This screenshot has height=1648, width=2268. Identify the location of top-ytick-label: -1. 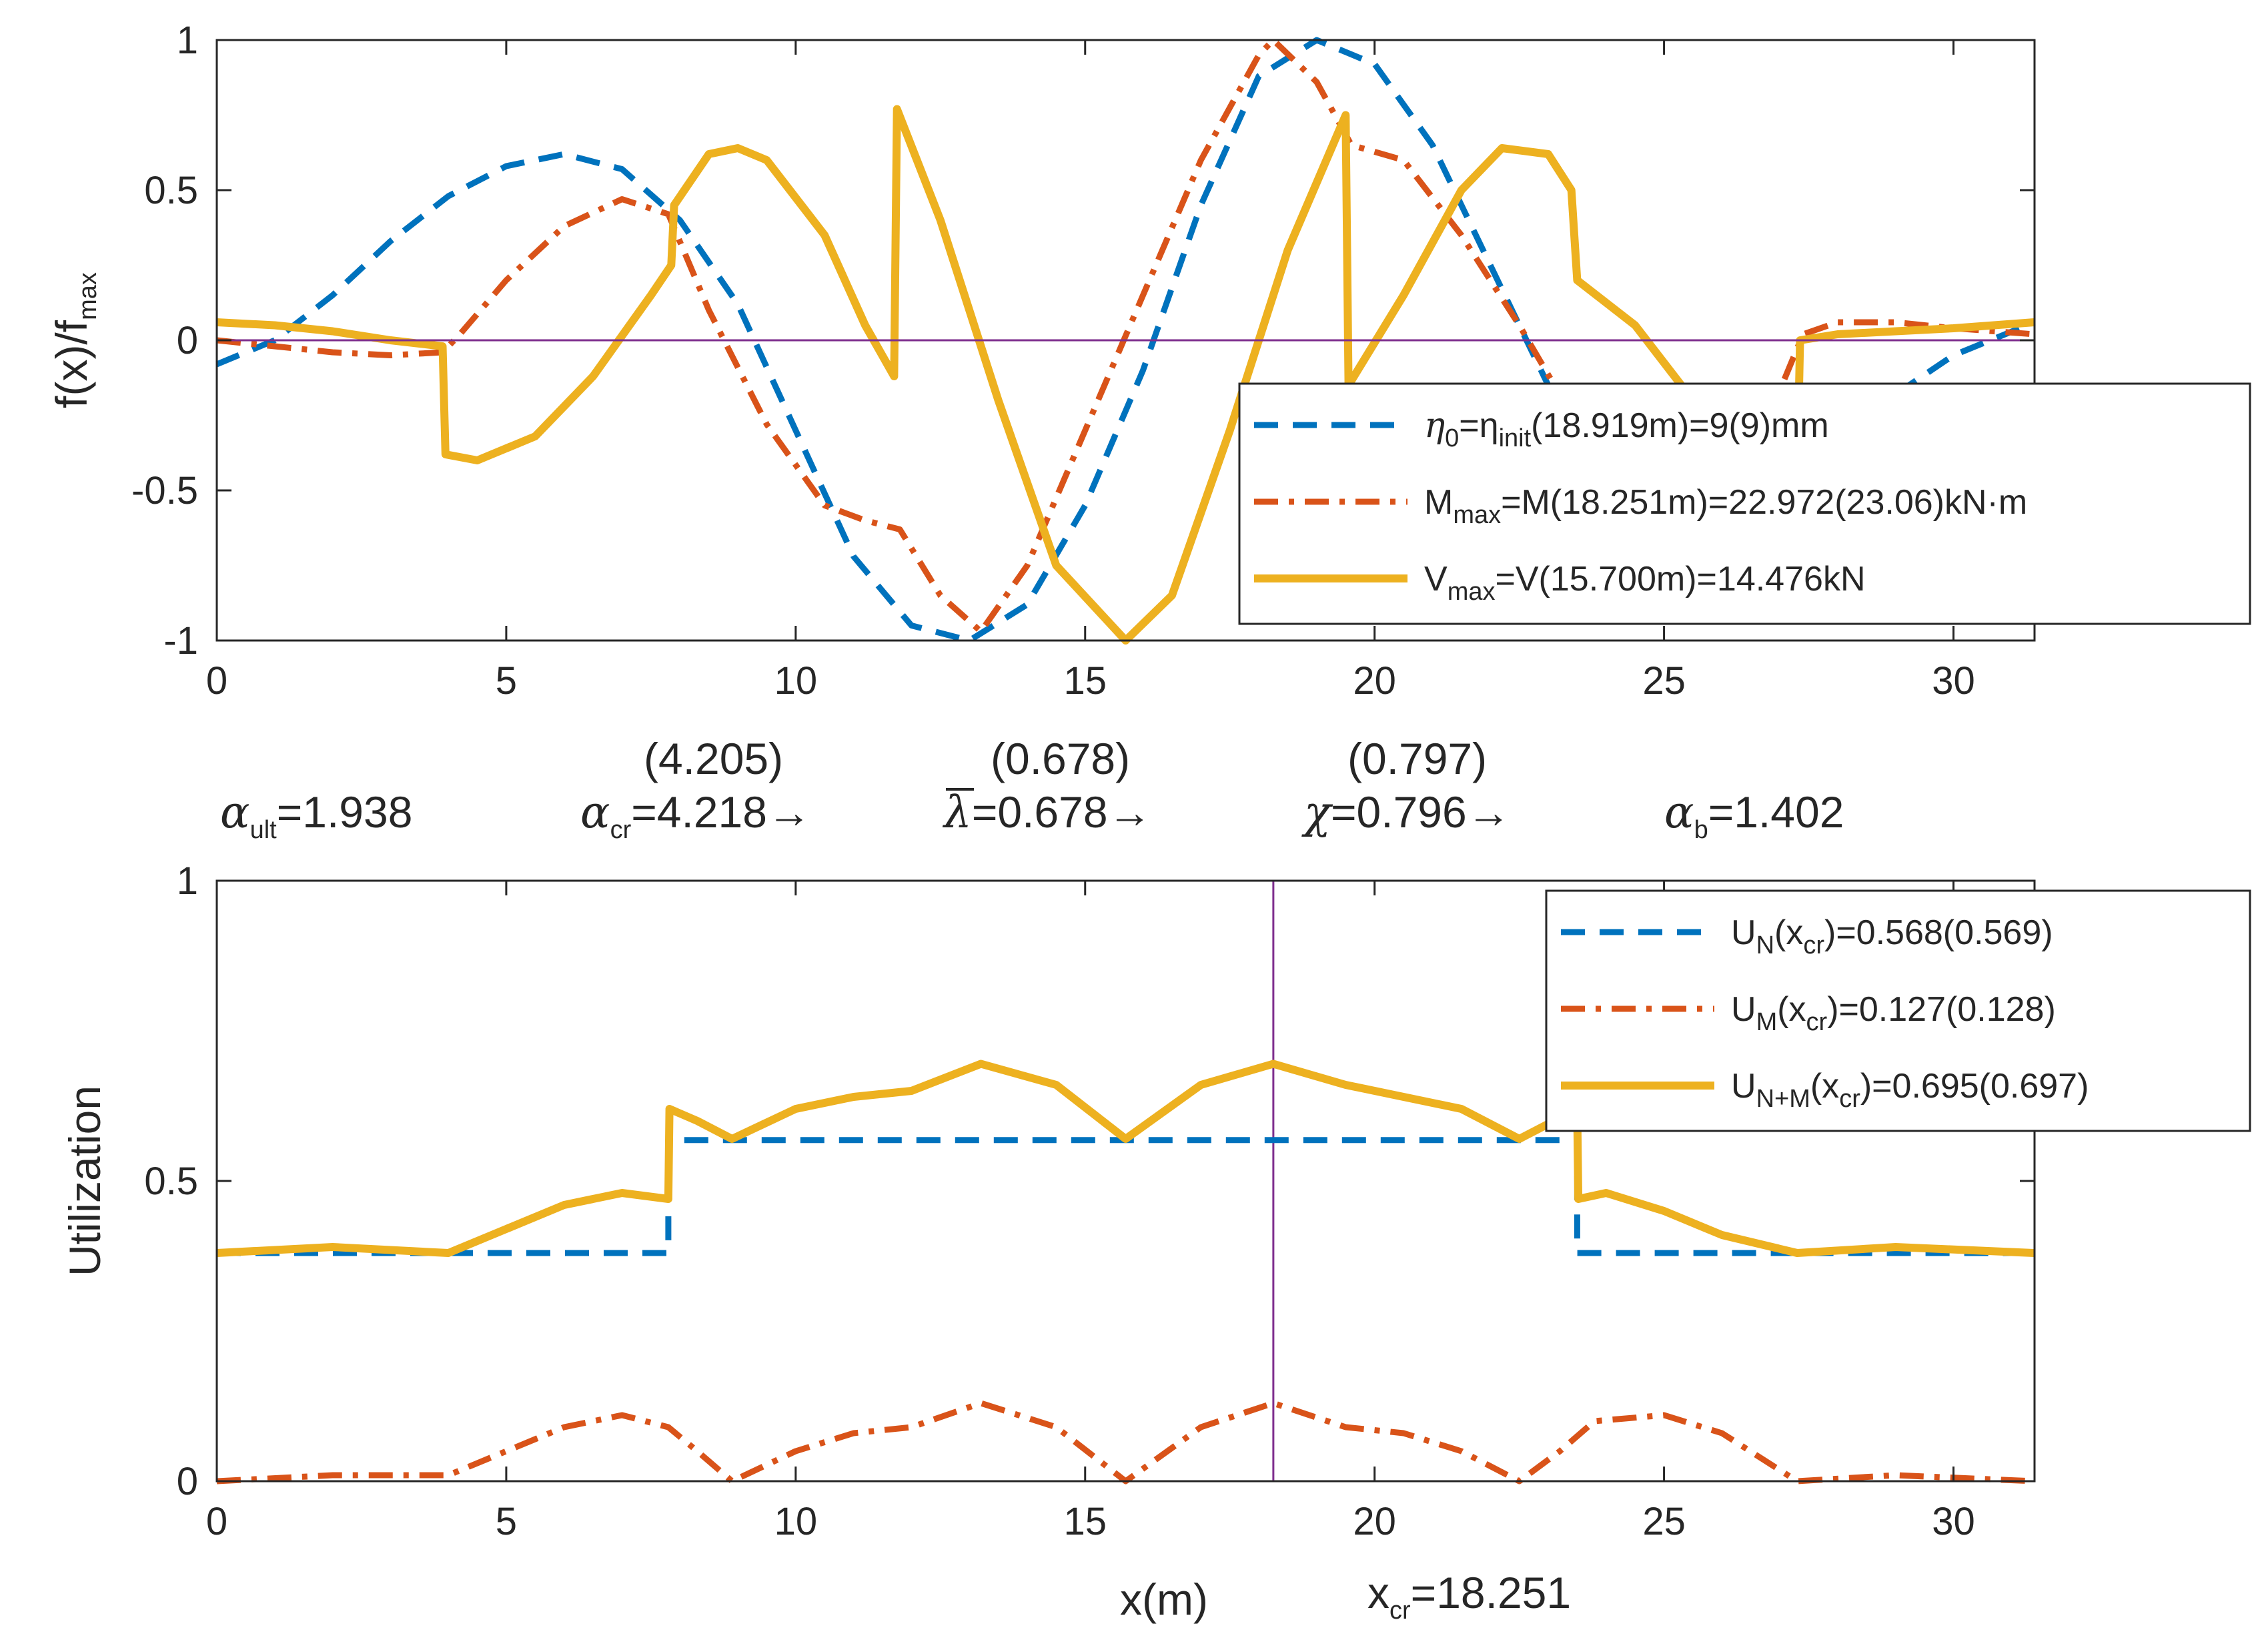
(181, 641).